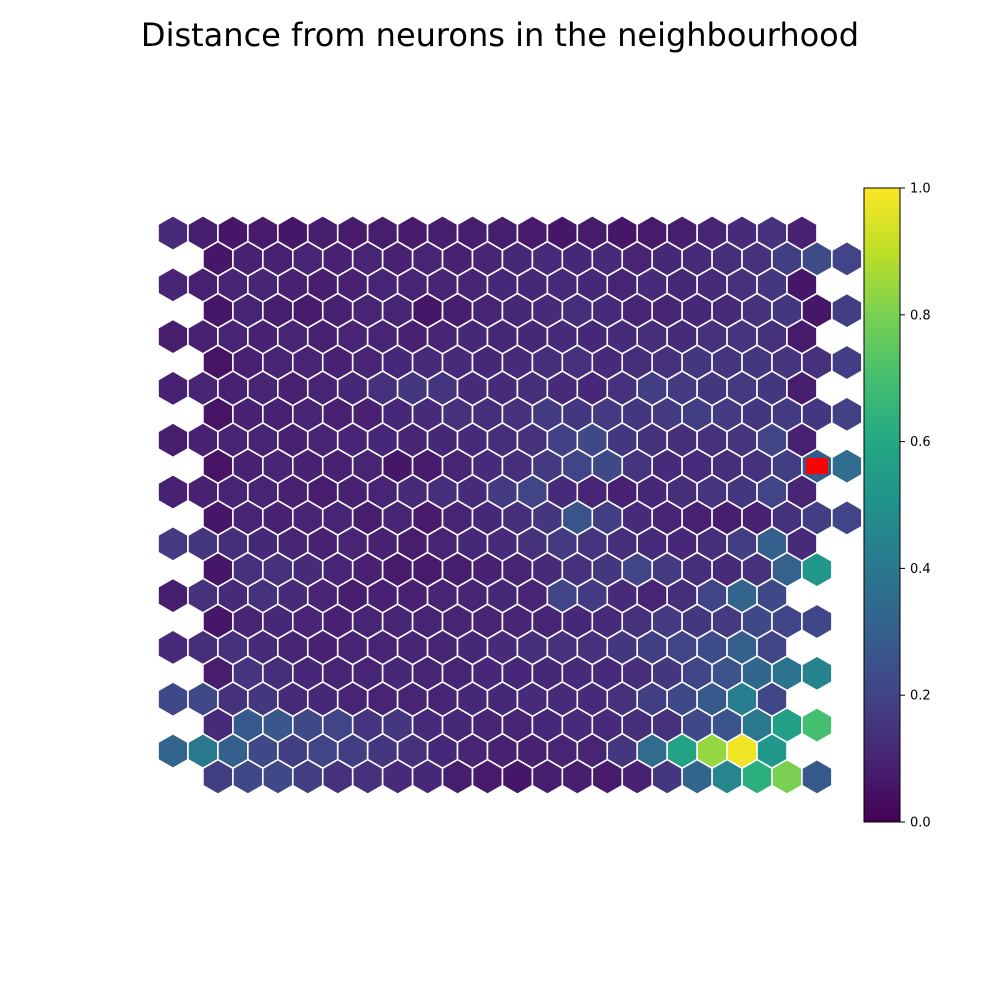  I want to click on colorbar-gradient, so click(882, 505).